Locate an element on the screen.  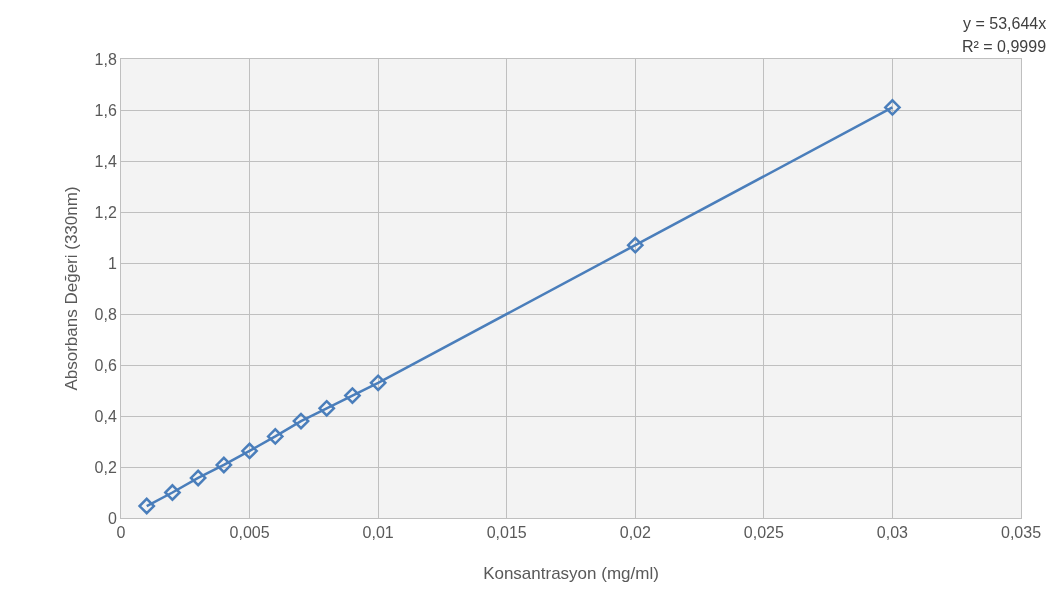
x-tick-label: 0,025 is located at coordinates (763, 533).